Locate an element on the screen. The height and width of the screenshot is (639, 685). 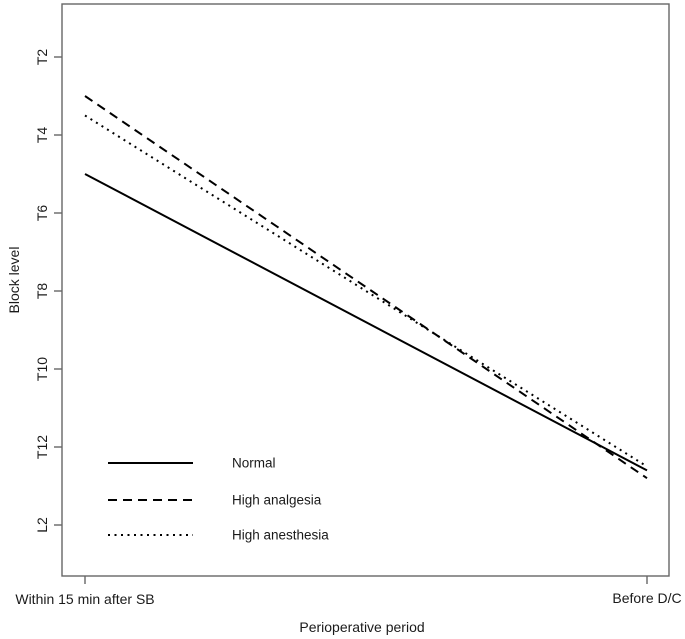
x-tick-label-within-15-min: Within 15 min after SB is located at coordinates (85, 599).